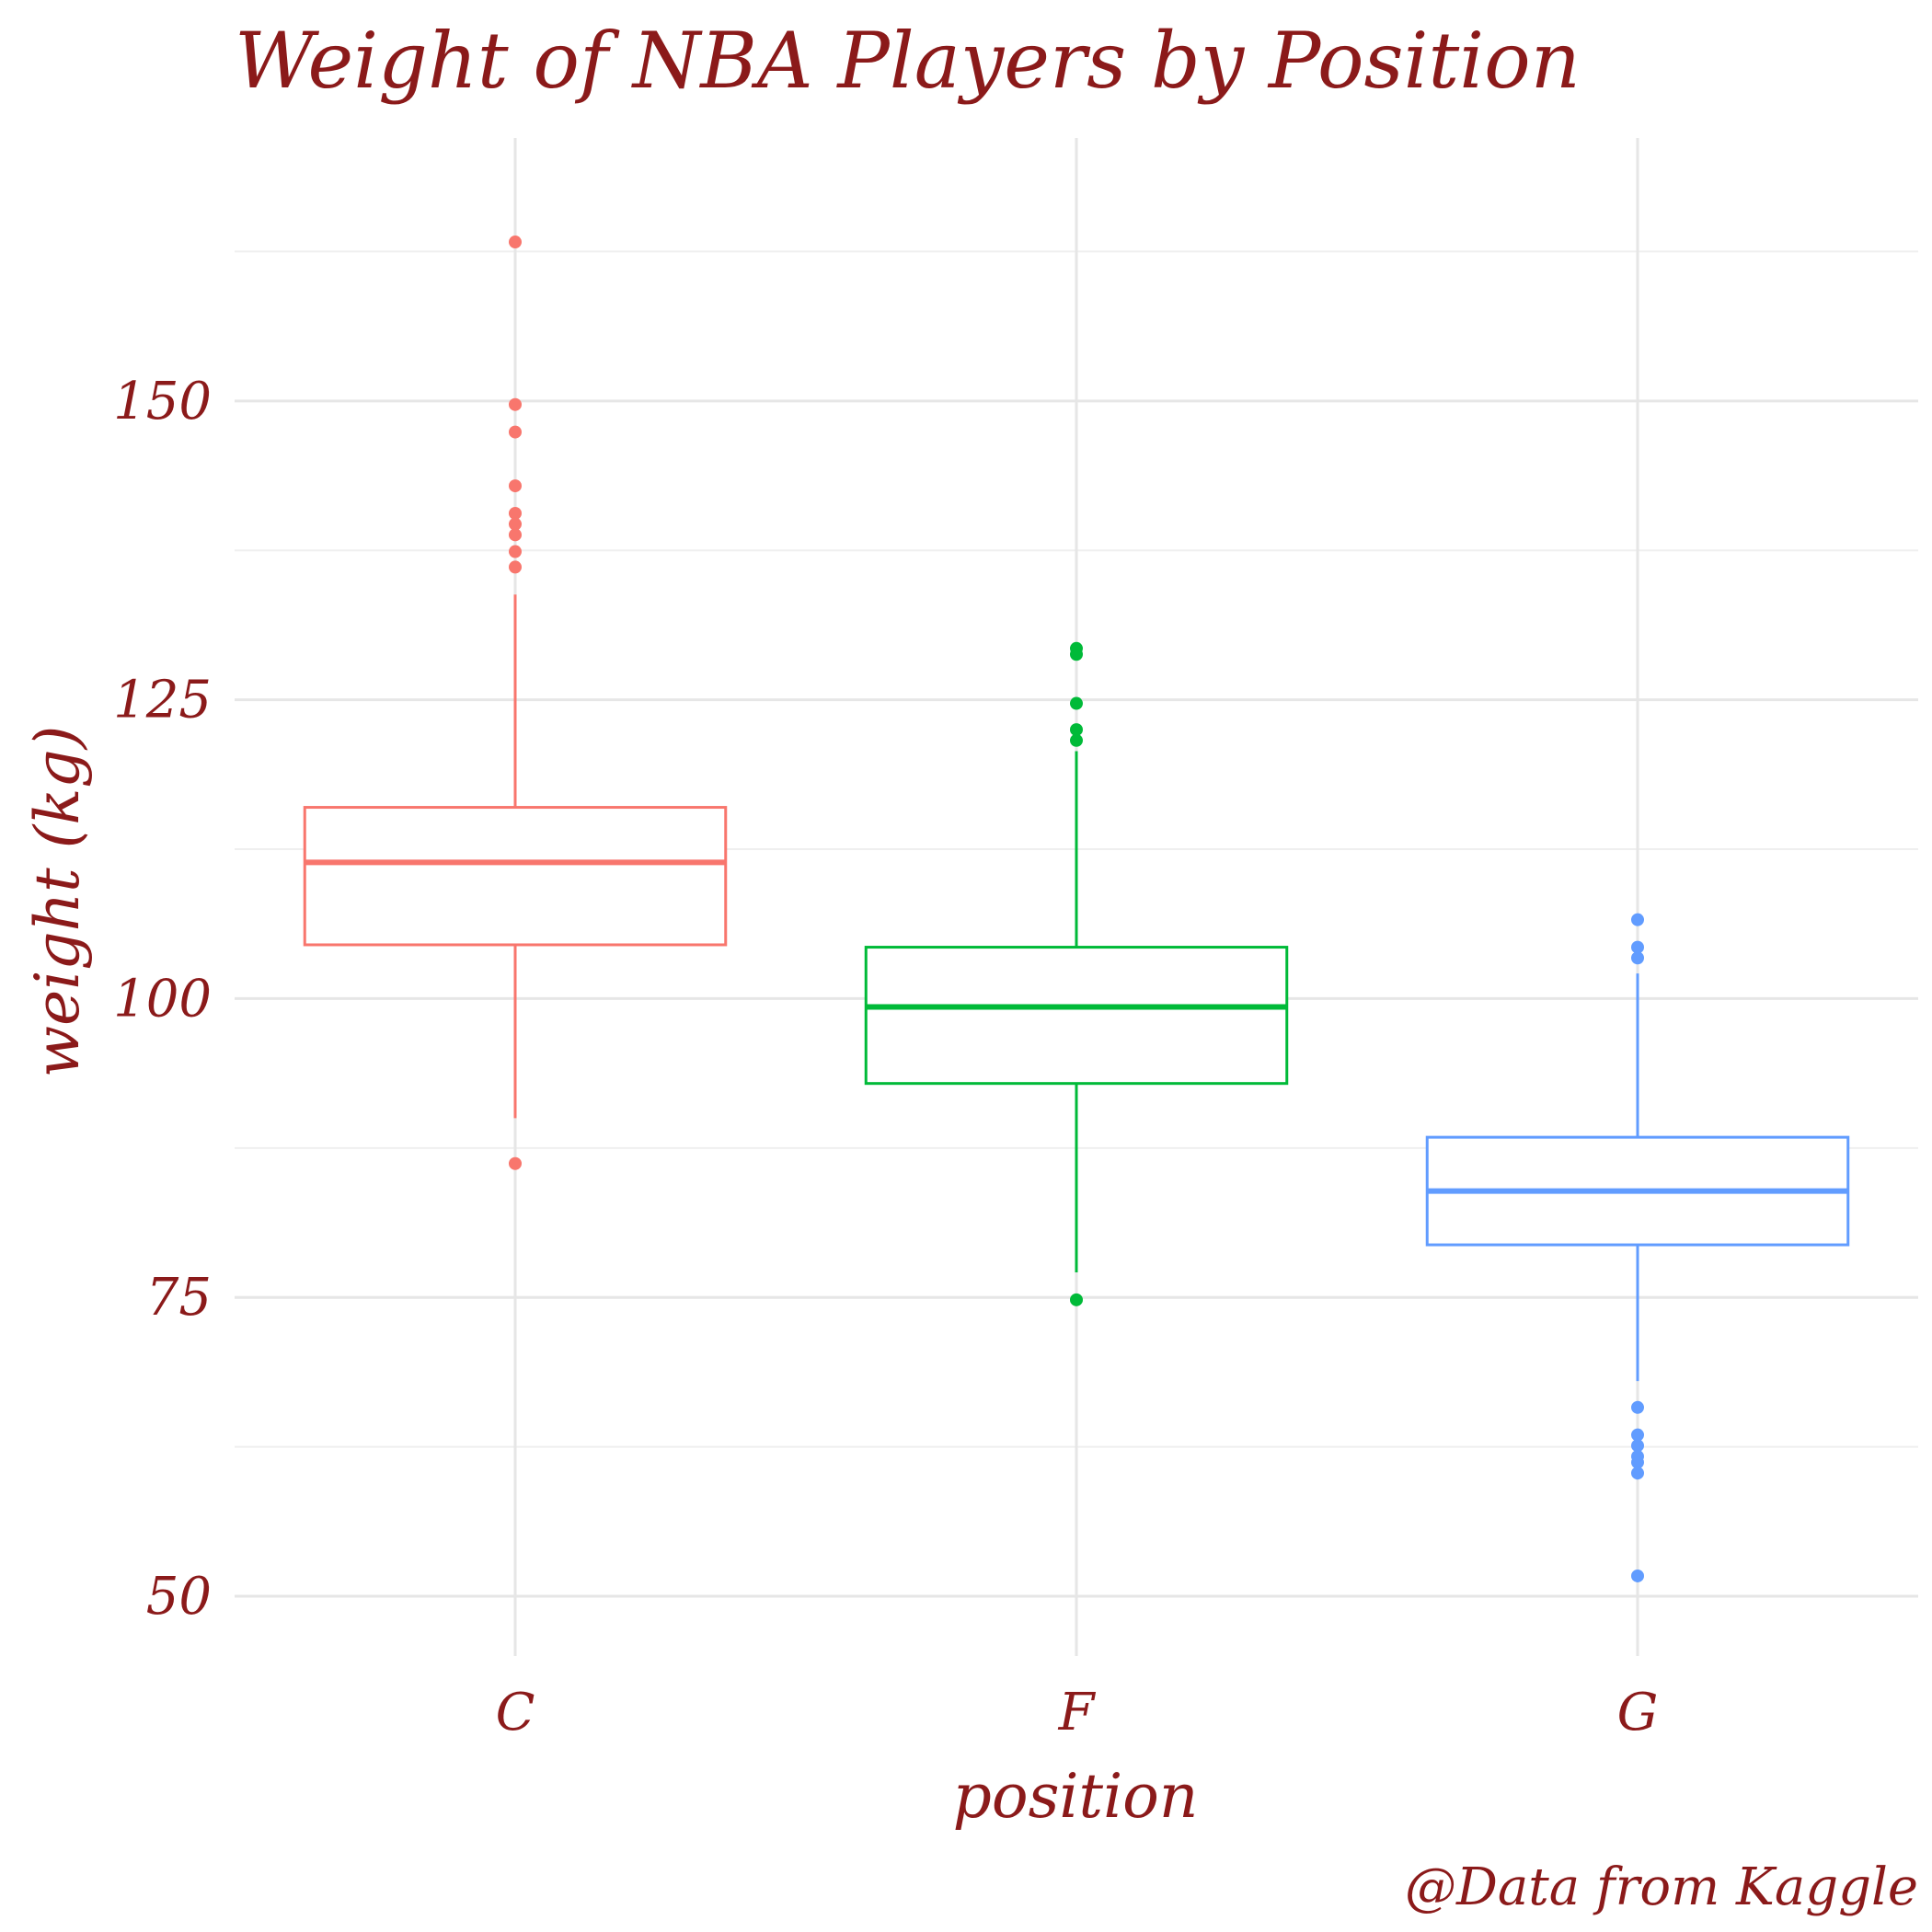 This screenshot has height=1932, width=1932. What do you see at coordinates (515, 1712) in the screenshot?
I see `x-tick-label: C` at bounding box center [515, 1712].